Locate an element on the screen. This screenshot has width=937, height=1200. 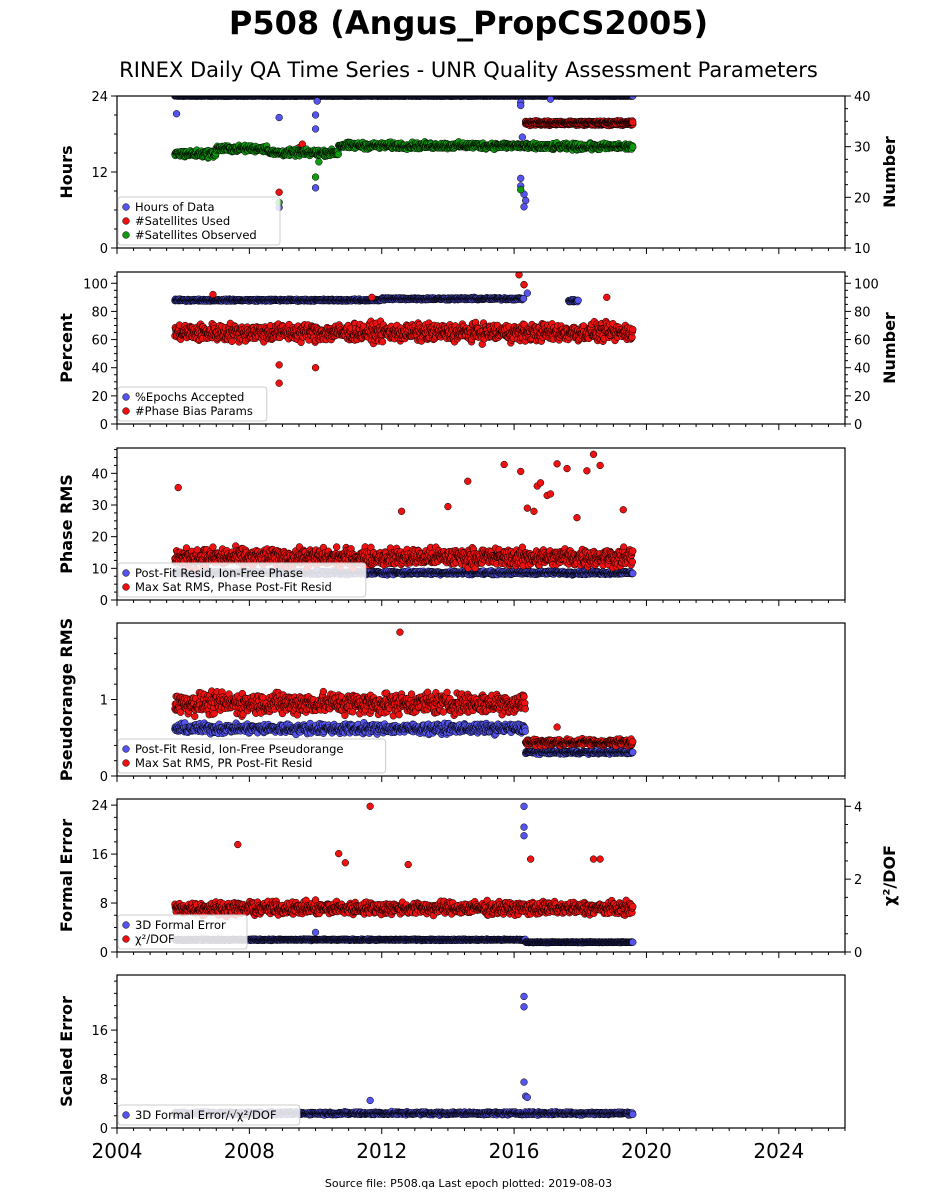
page-title: P508 (Angus_PropCS2005) is located at coordinates (468, 23).